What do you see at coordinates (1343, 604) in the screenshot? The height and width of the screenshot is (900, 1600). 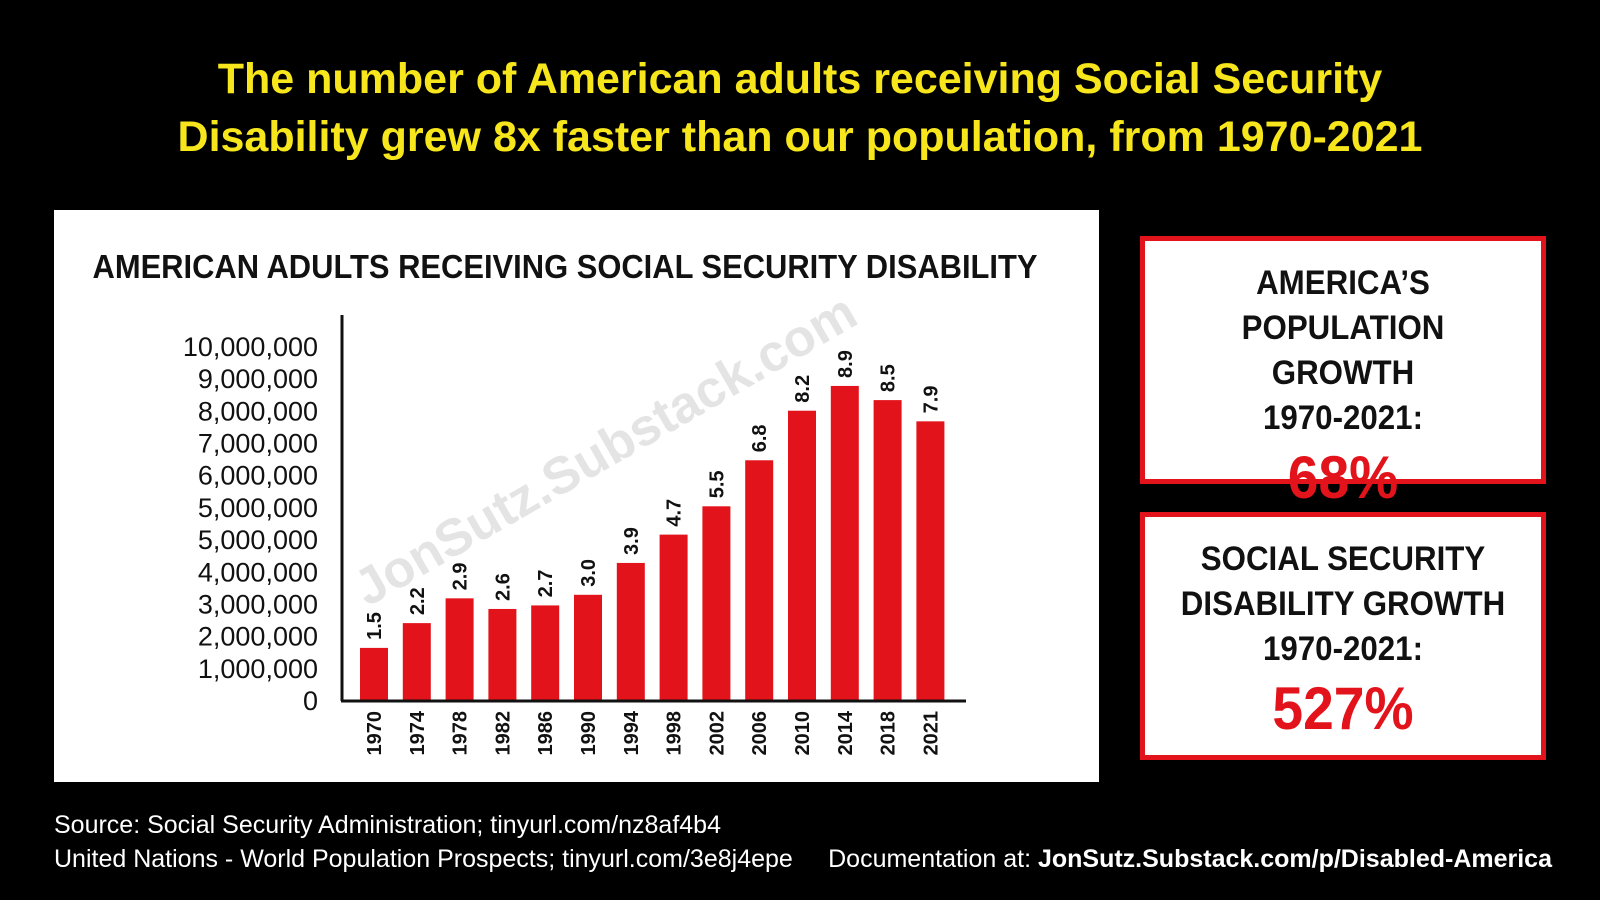 I see `disability-label-line-2: DISABILITY GROWTH` at bounding box center [1343, 604].